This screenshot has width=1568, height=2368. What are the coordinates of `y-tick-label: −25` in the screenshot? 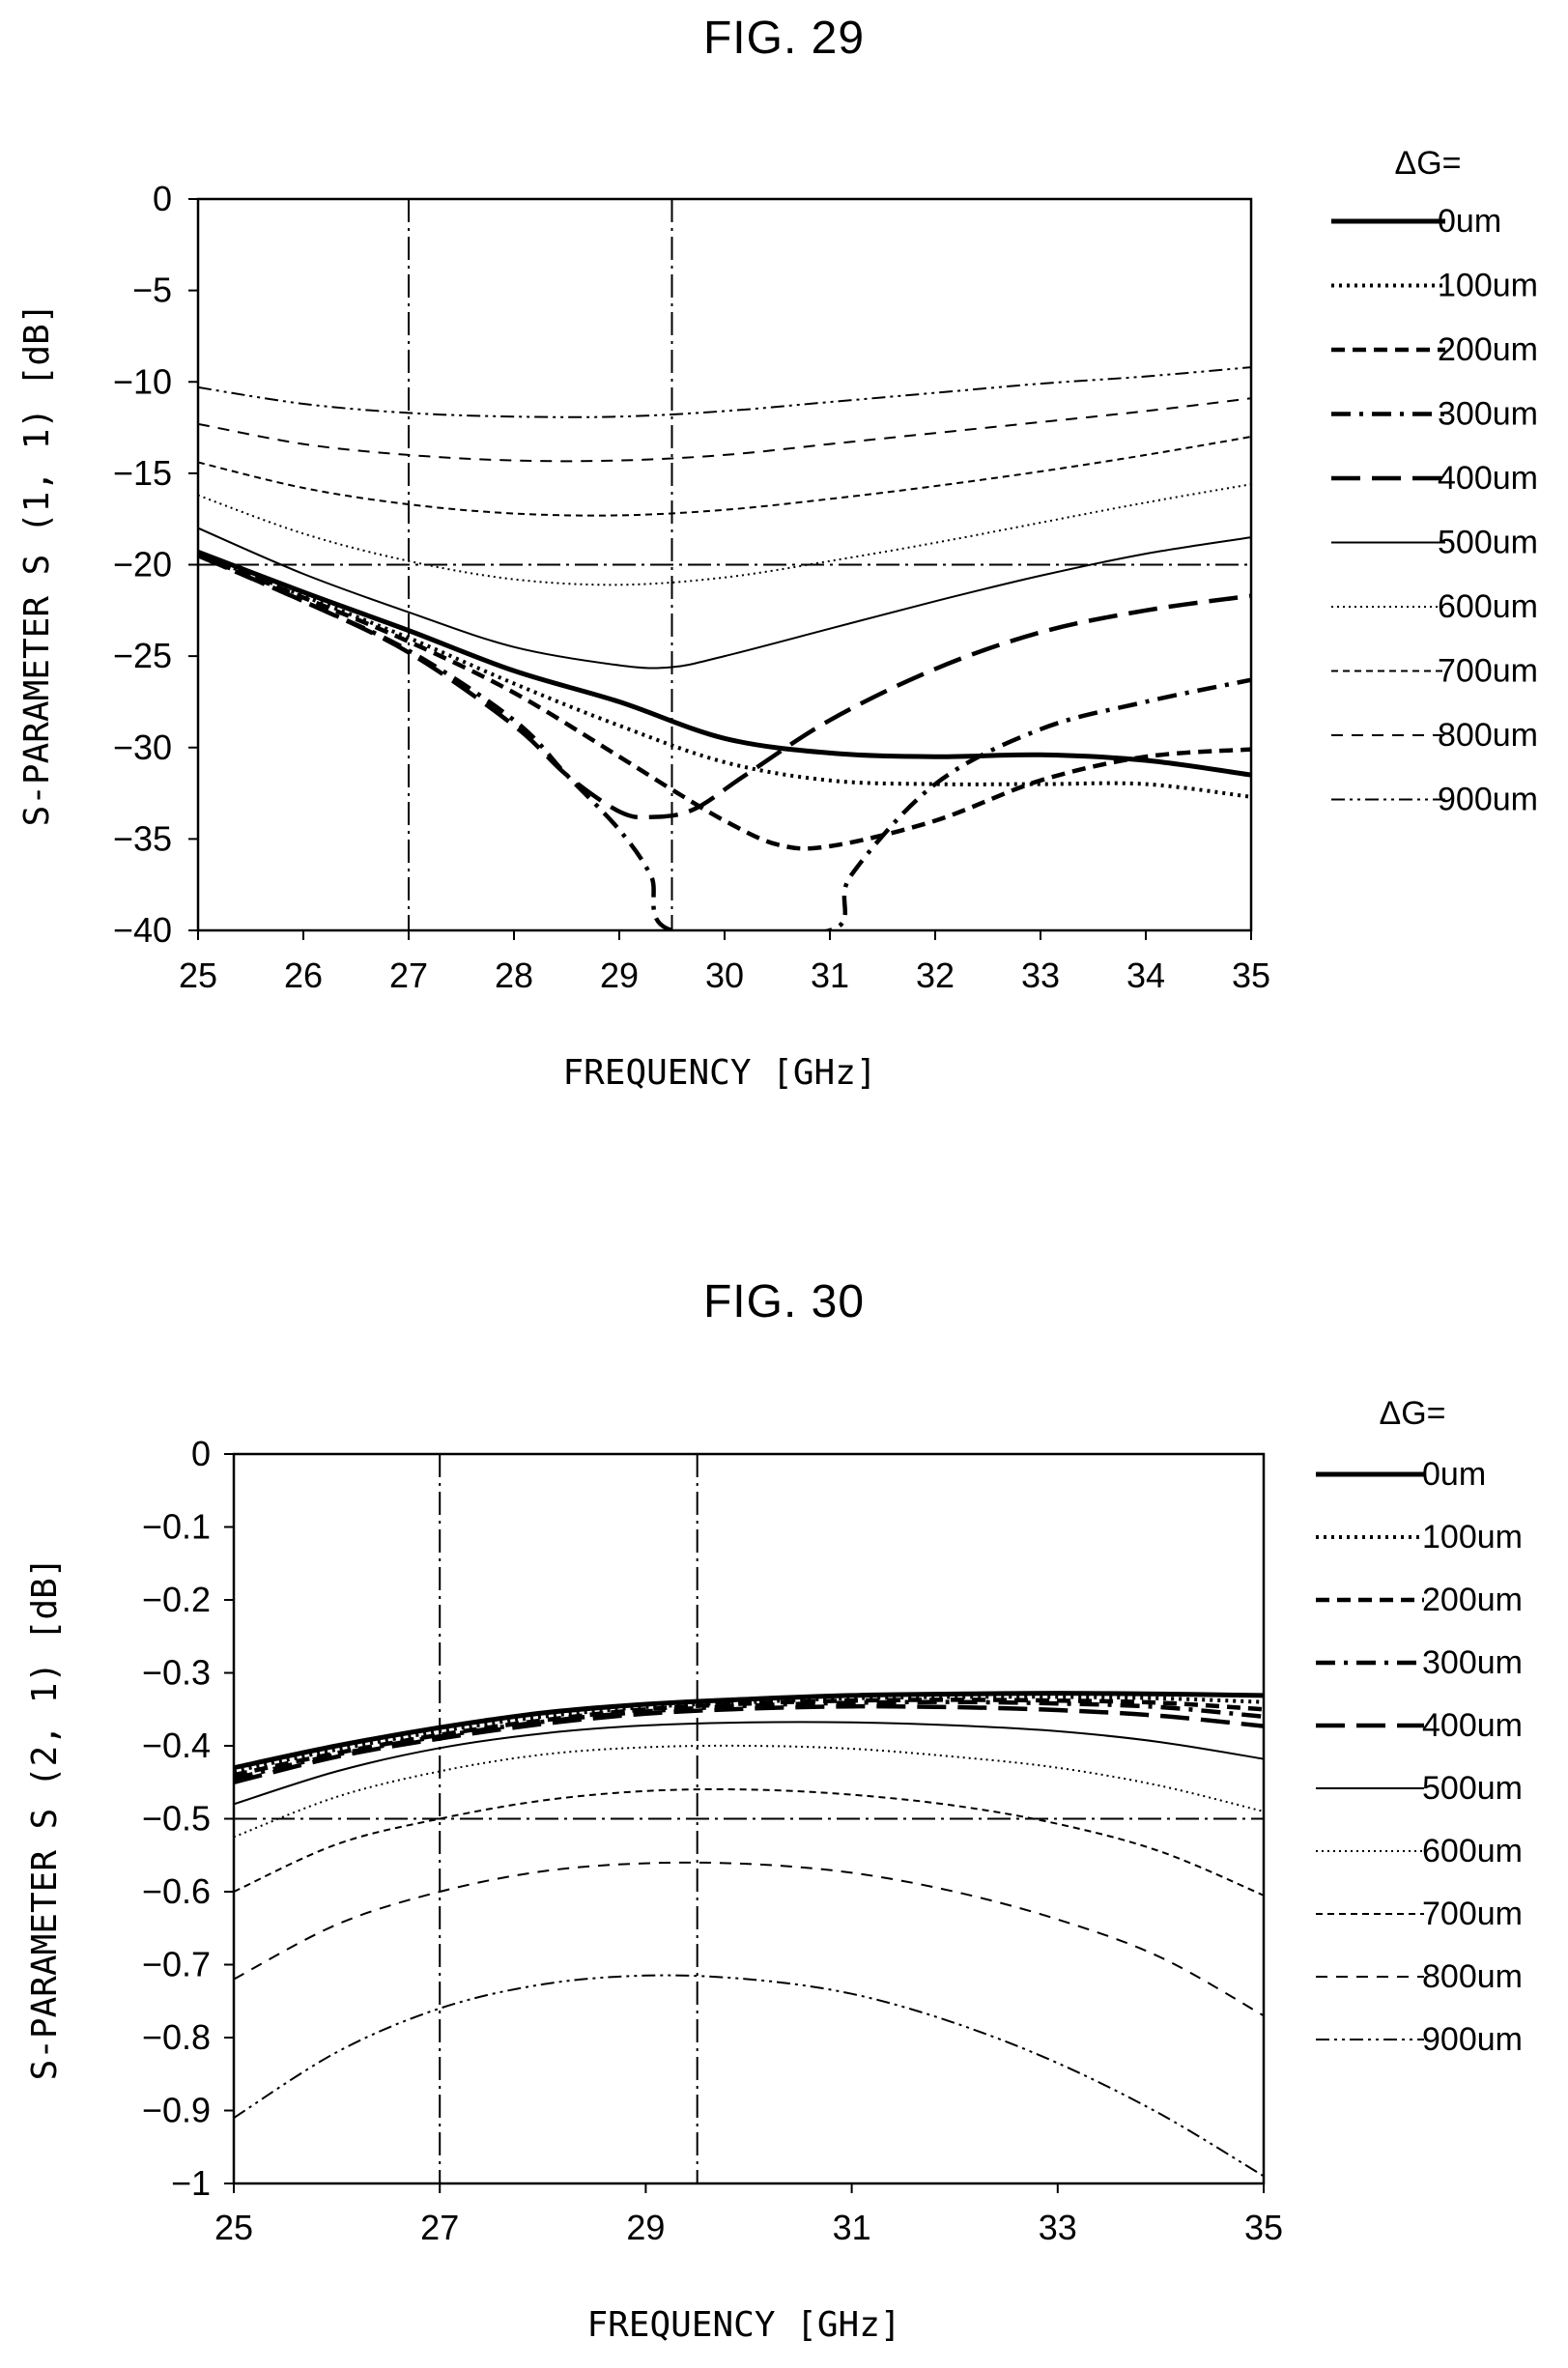 It's located at (142, 655).